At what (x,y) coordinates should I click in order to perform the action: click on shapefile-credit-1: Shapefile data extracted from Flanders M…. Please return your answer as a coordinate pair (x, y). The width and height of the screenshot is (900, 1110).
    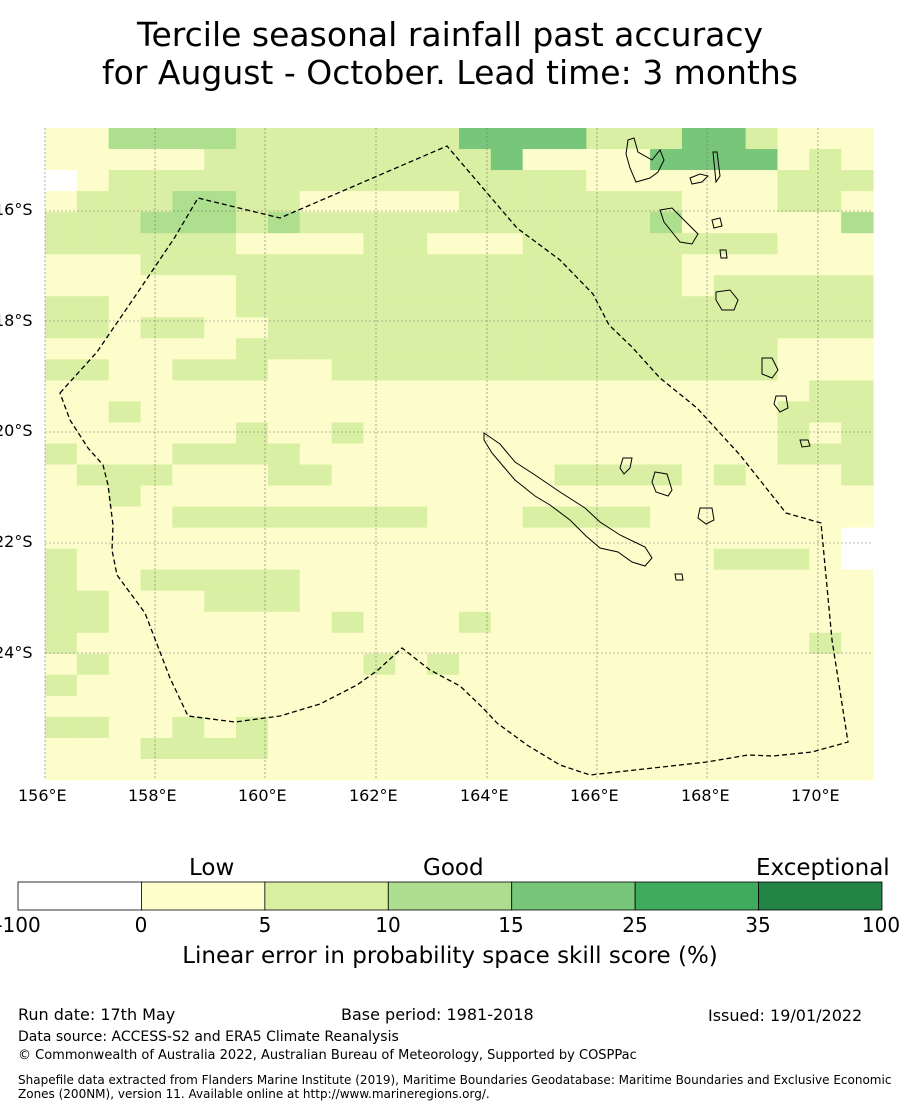
    Looking at the image, I should click on (455, 1080).